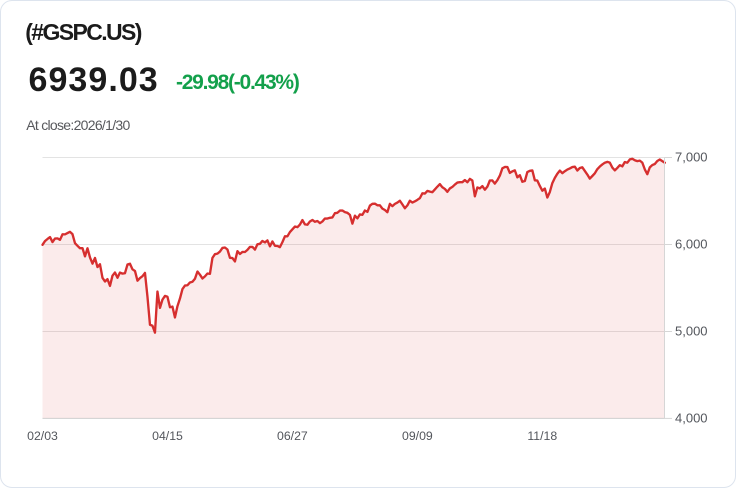 The image size is (736, 488). I want to click on svg-text: 4,000, so click(691, 417).